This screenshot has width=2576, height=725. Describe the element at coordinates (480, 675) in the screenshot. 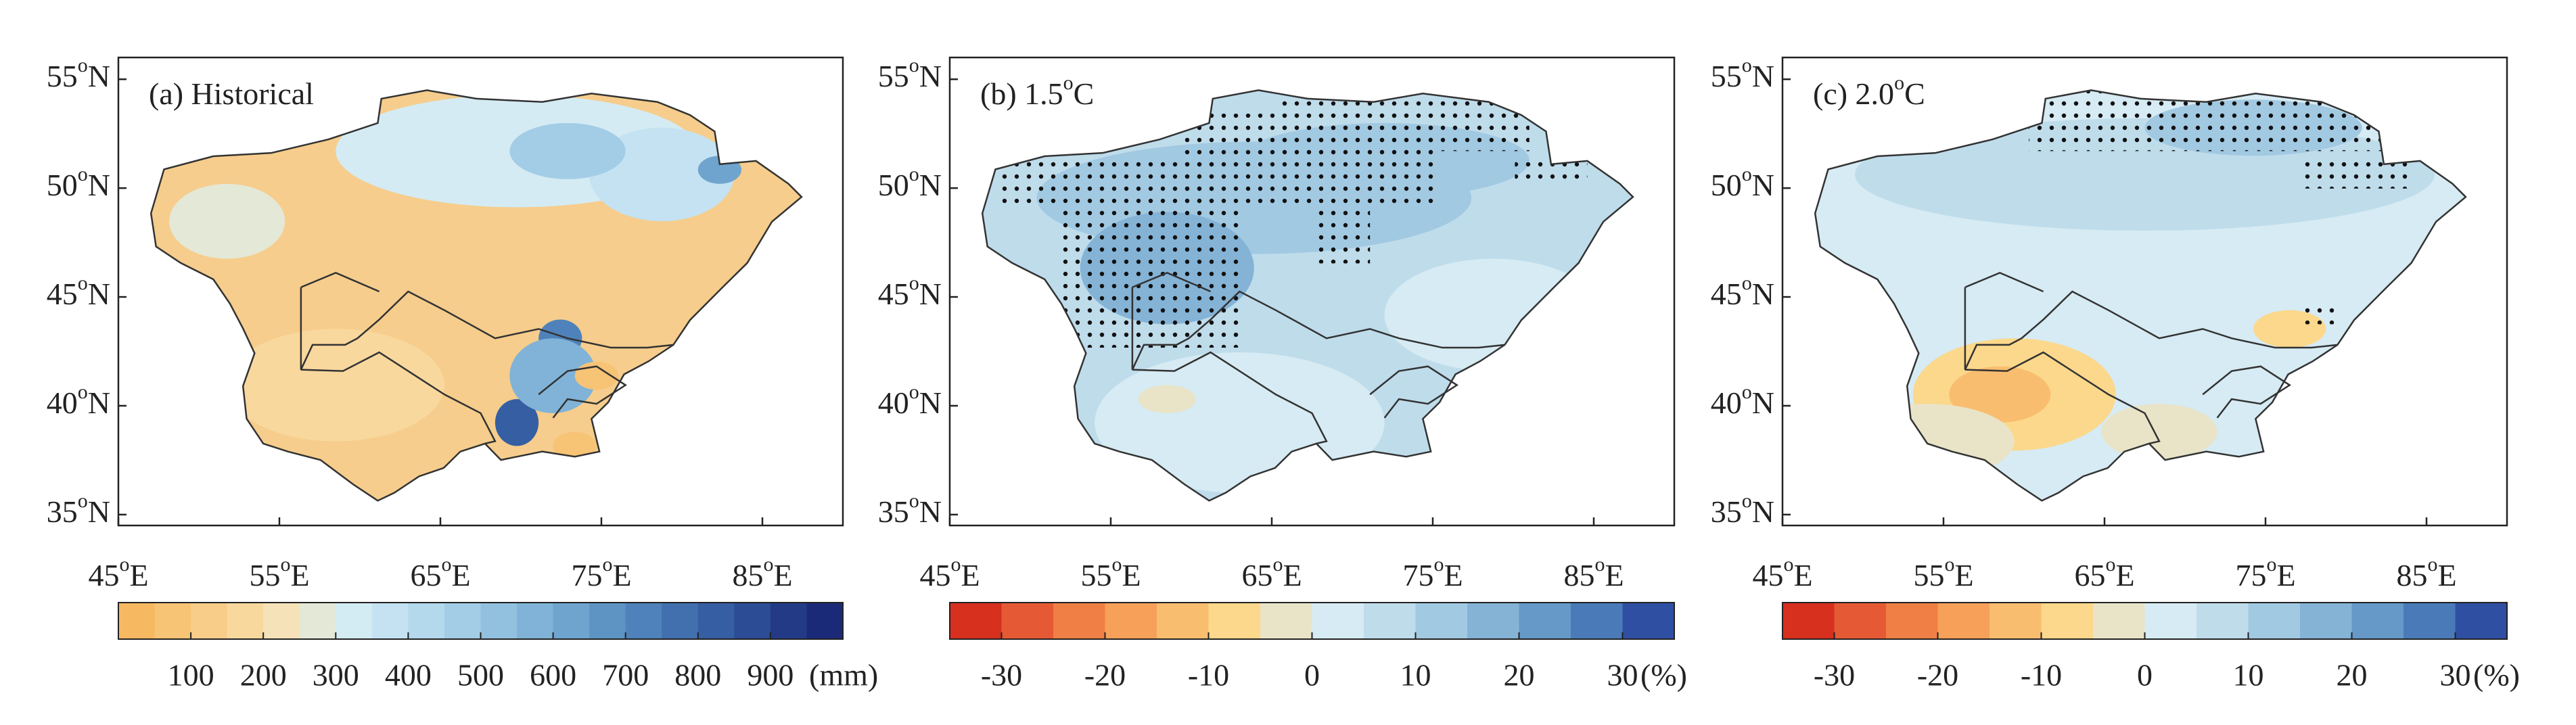

I see `colorbar-tick-label: 500` at that location.